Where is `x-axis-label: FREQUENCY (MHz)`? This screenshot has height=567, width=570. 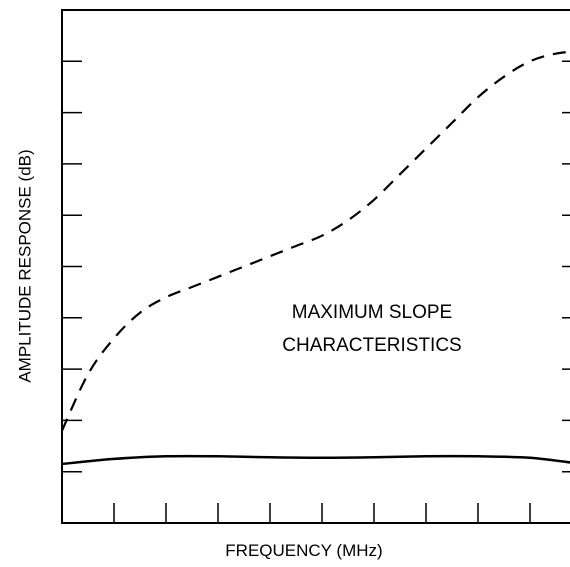
x-axis-label: FREQUENCY (MHz) is located at coordinates (303, 550).